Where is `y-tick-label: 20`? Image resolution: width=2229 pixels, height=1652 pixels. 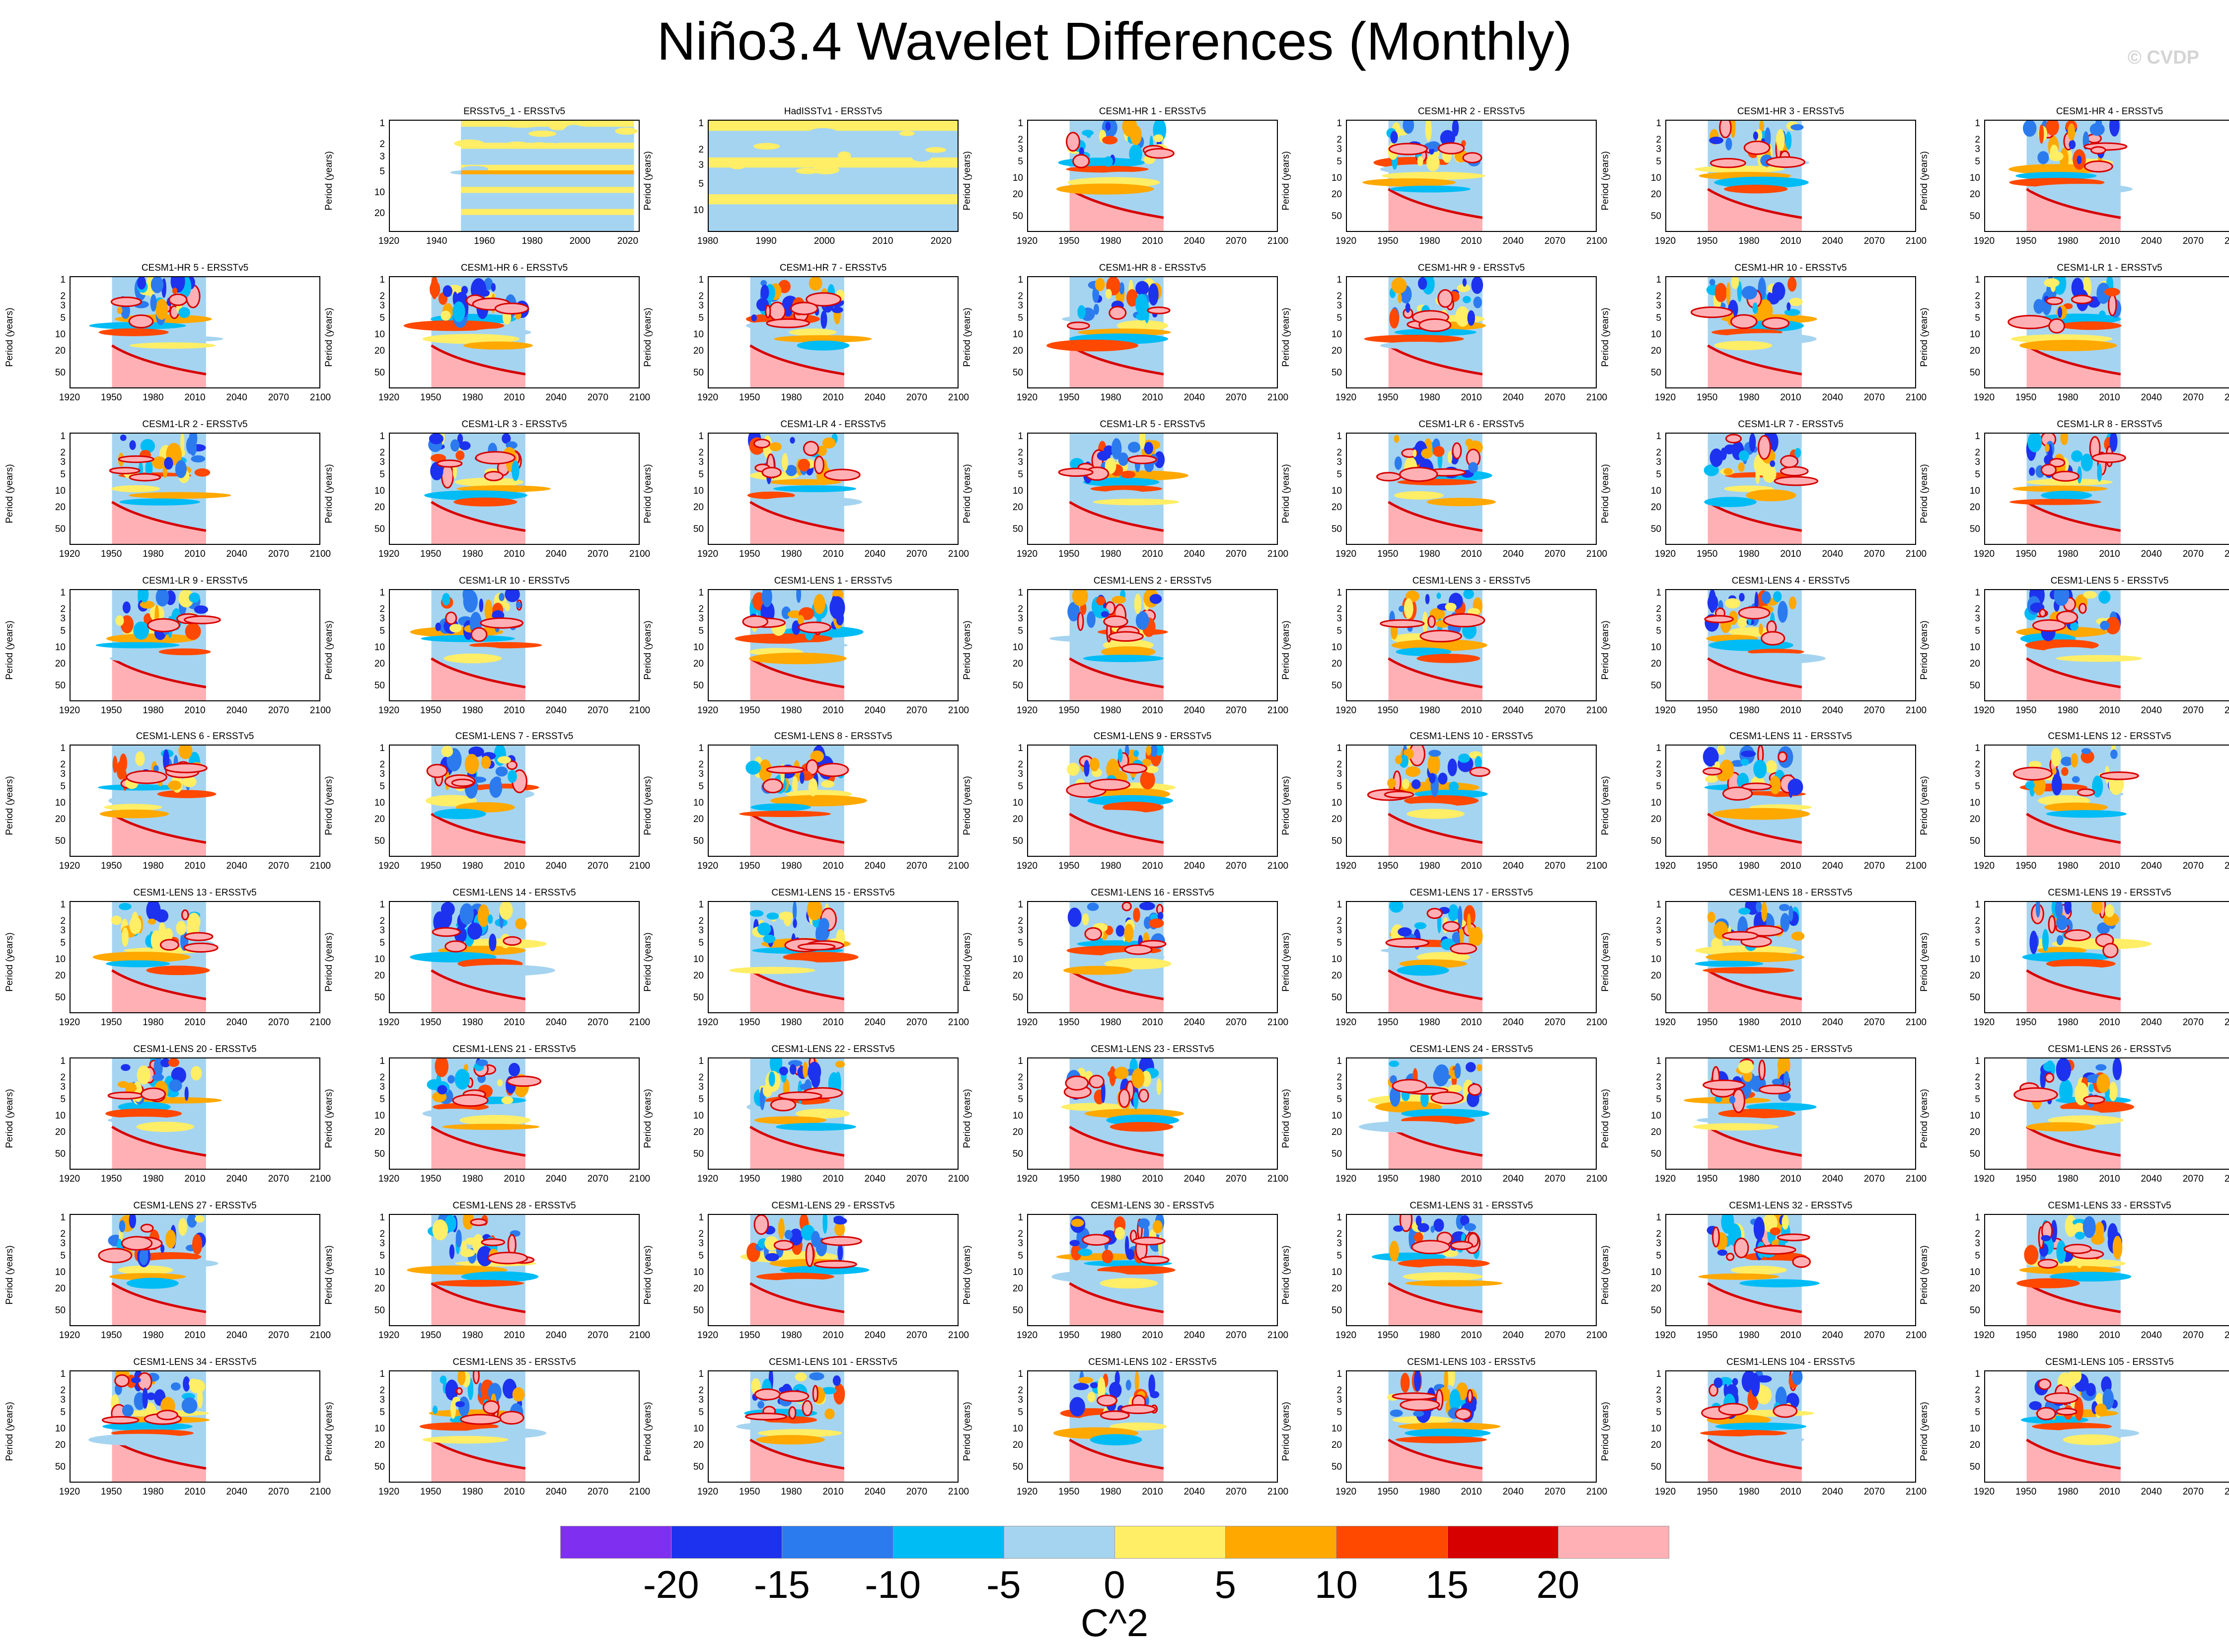 y-tick-label: 20 is located at coordinates (60, 975).